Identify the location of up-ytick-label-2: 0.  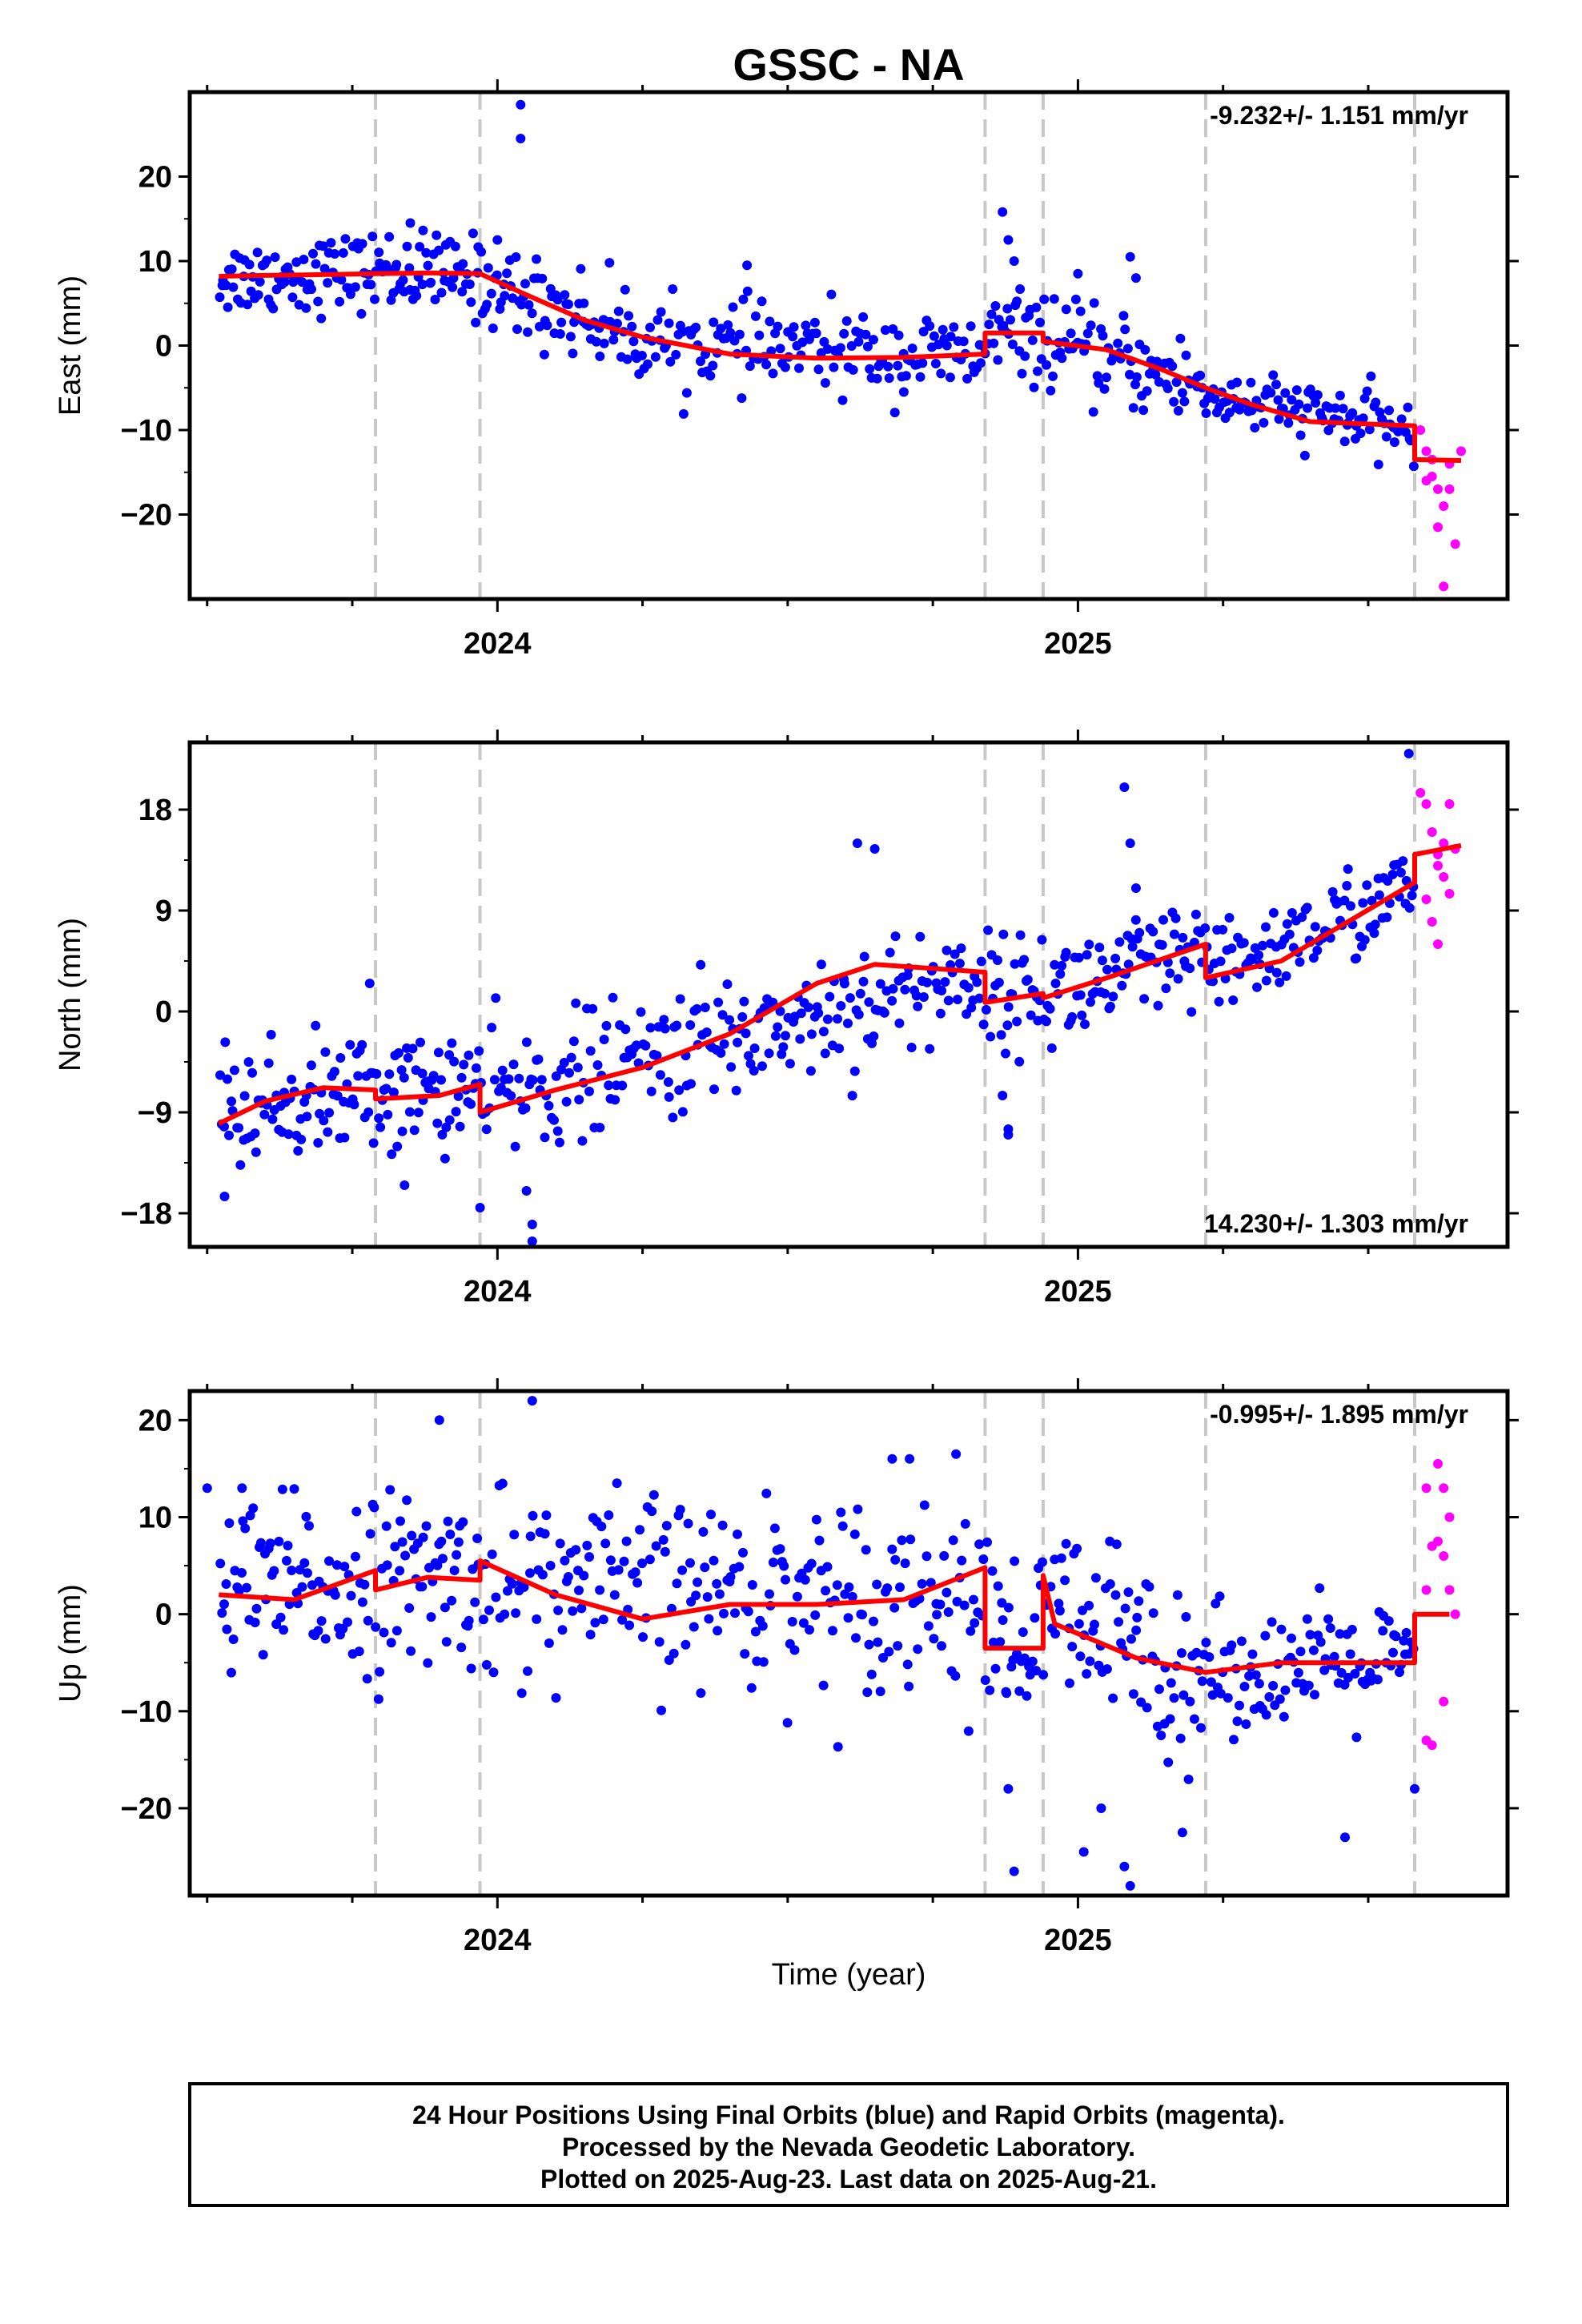
(164, 1615).